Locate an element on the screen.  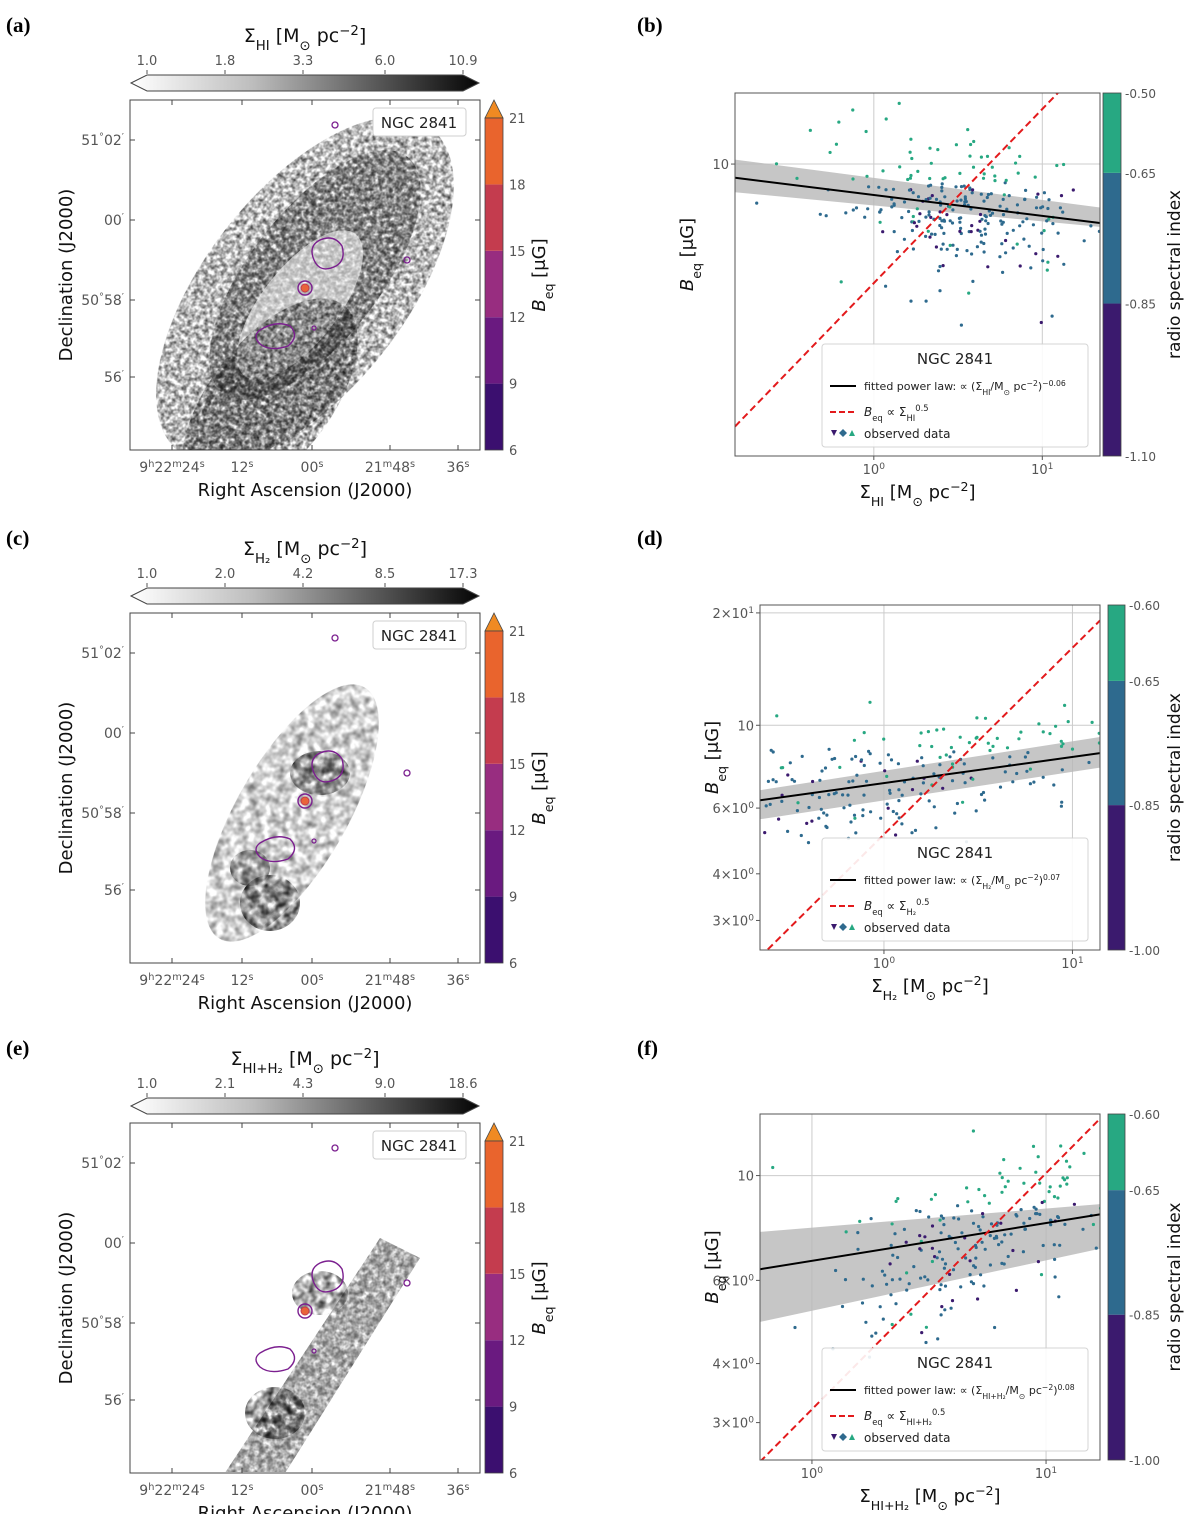
fit-confidence-band is located at coordinates (917, 193).